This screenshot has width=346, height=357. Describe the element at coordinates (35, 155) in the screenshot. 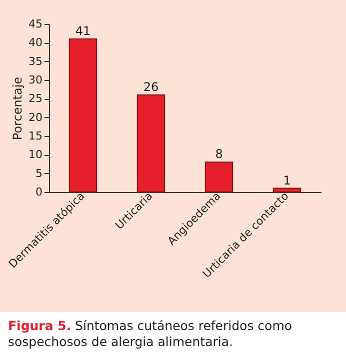

I see `y-tick-label: 10` at that location.